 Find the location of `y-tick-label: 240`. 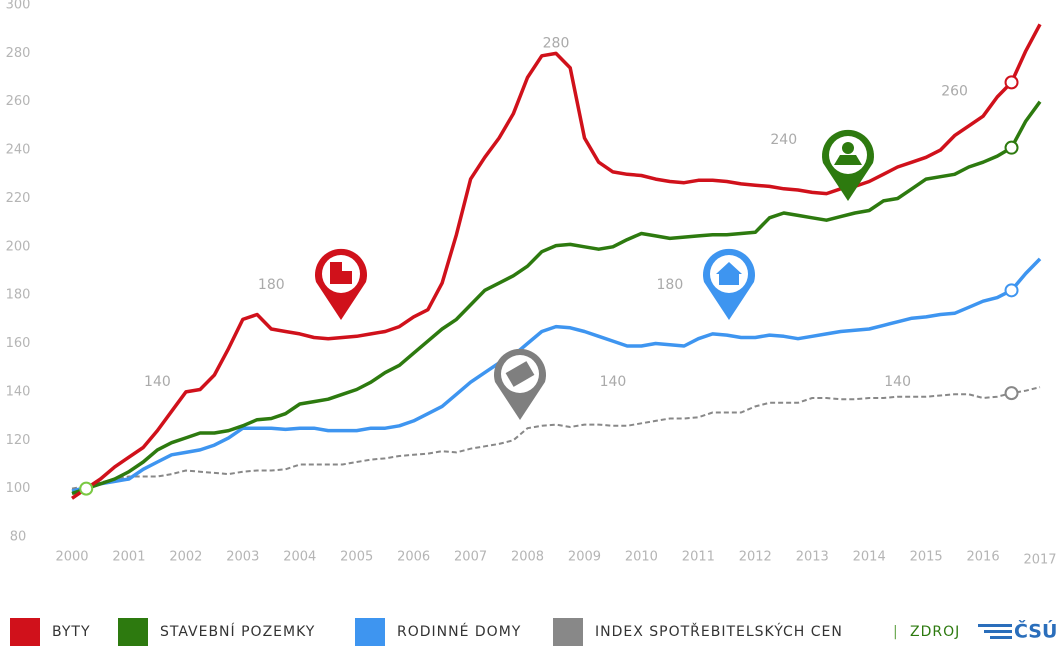

y-tick-label: 240 is located at coordinates (18, 150).